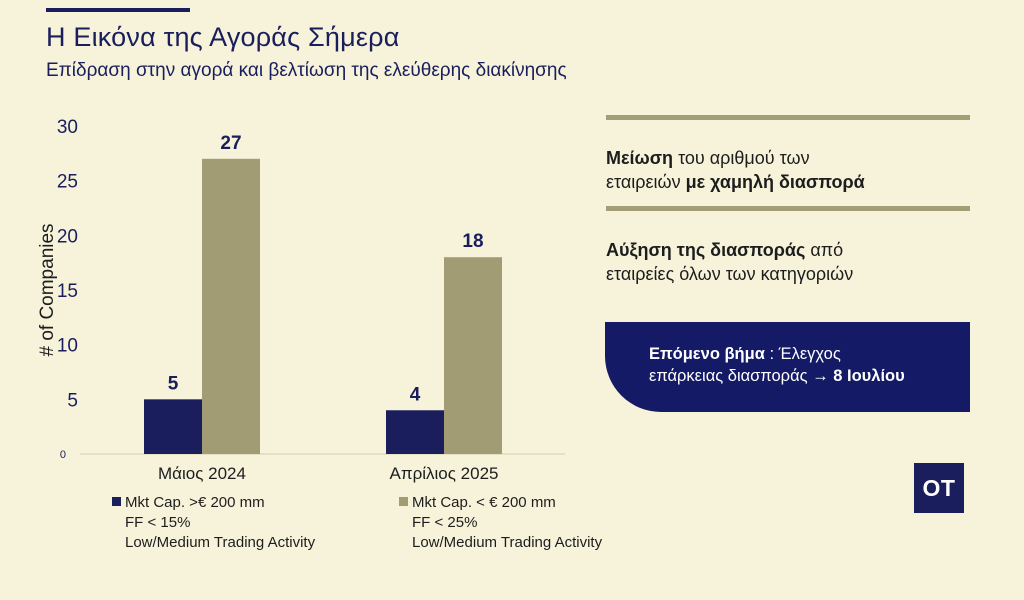  Describe the element at coordinates (788, 208) in the screenshot. I see `panel-divider-middle` at that location.